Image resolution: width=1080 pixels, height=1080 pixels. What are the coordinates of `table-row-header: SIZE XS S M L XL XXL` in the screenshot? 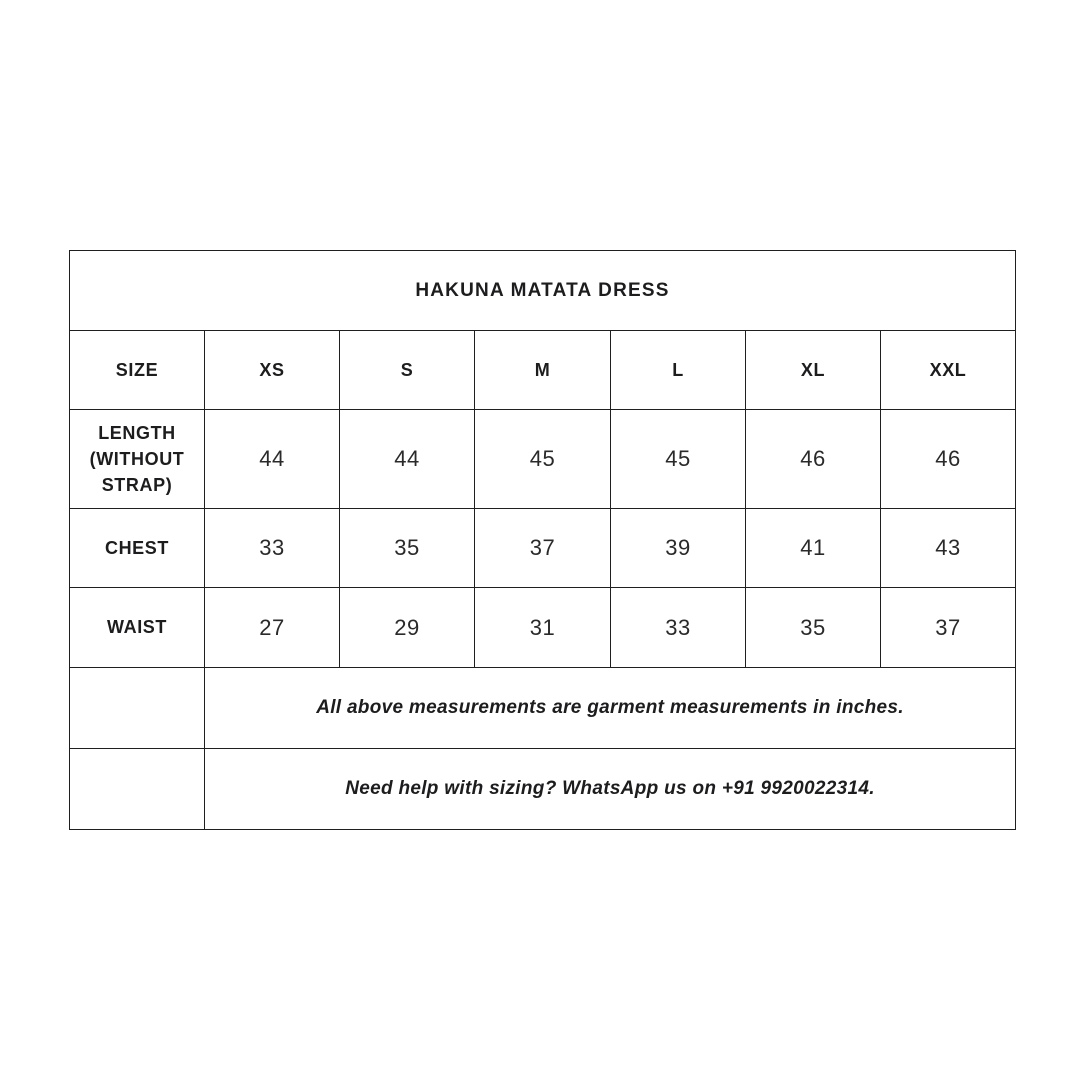 It's located at (543, 370).